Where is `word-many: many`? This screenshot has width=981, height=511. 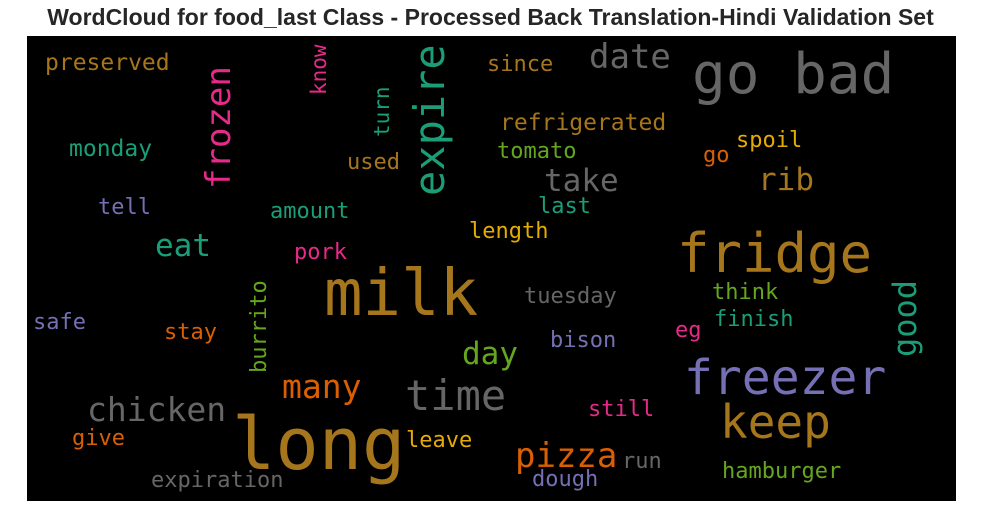
word-many: many is located at coordinates (322, 386).